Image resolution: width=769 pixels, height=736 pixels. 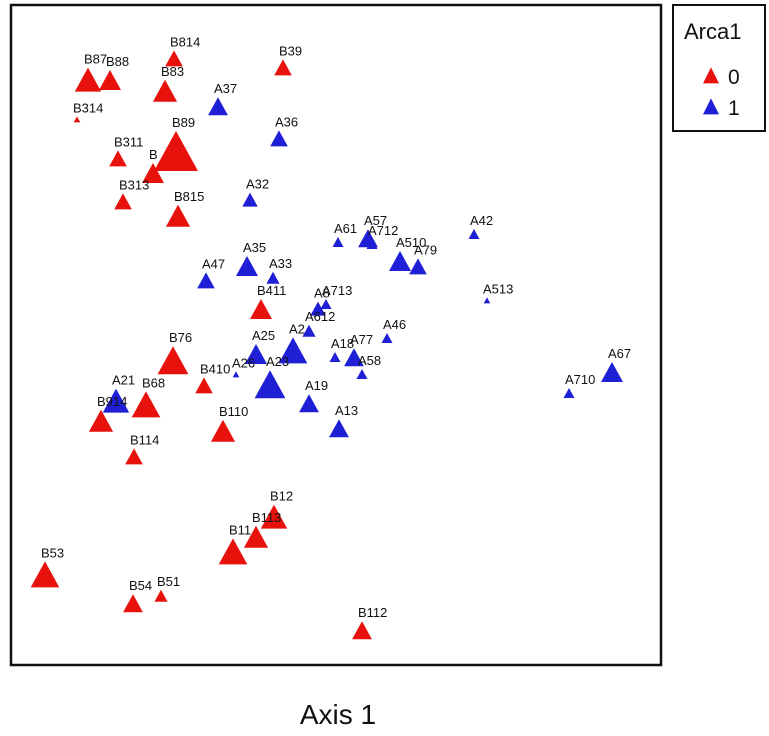 I want to click on point-b814, so click(x=174, y=58).